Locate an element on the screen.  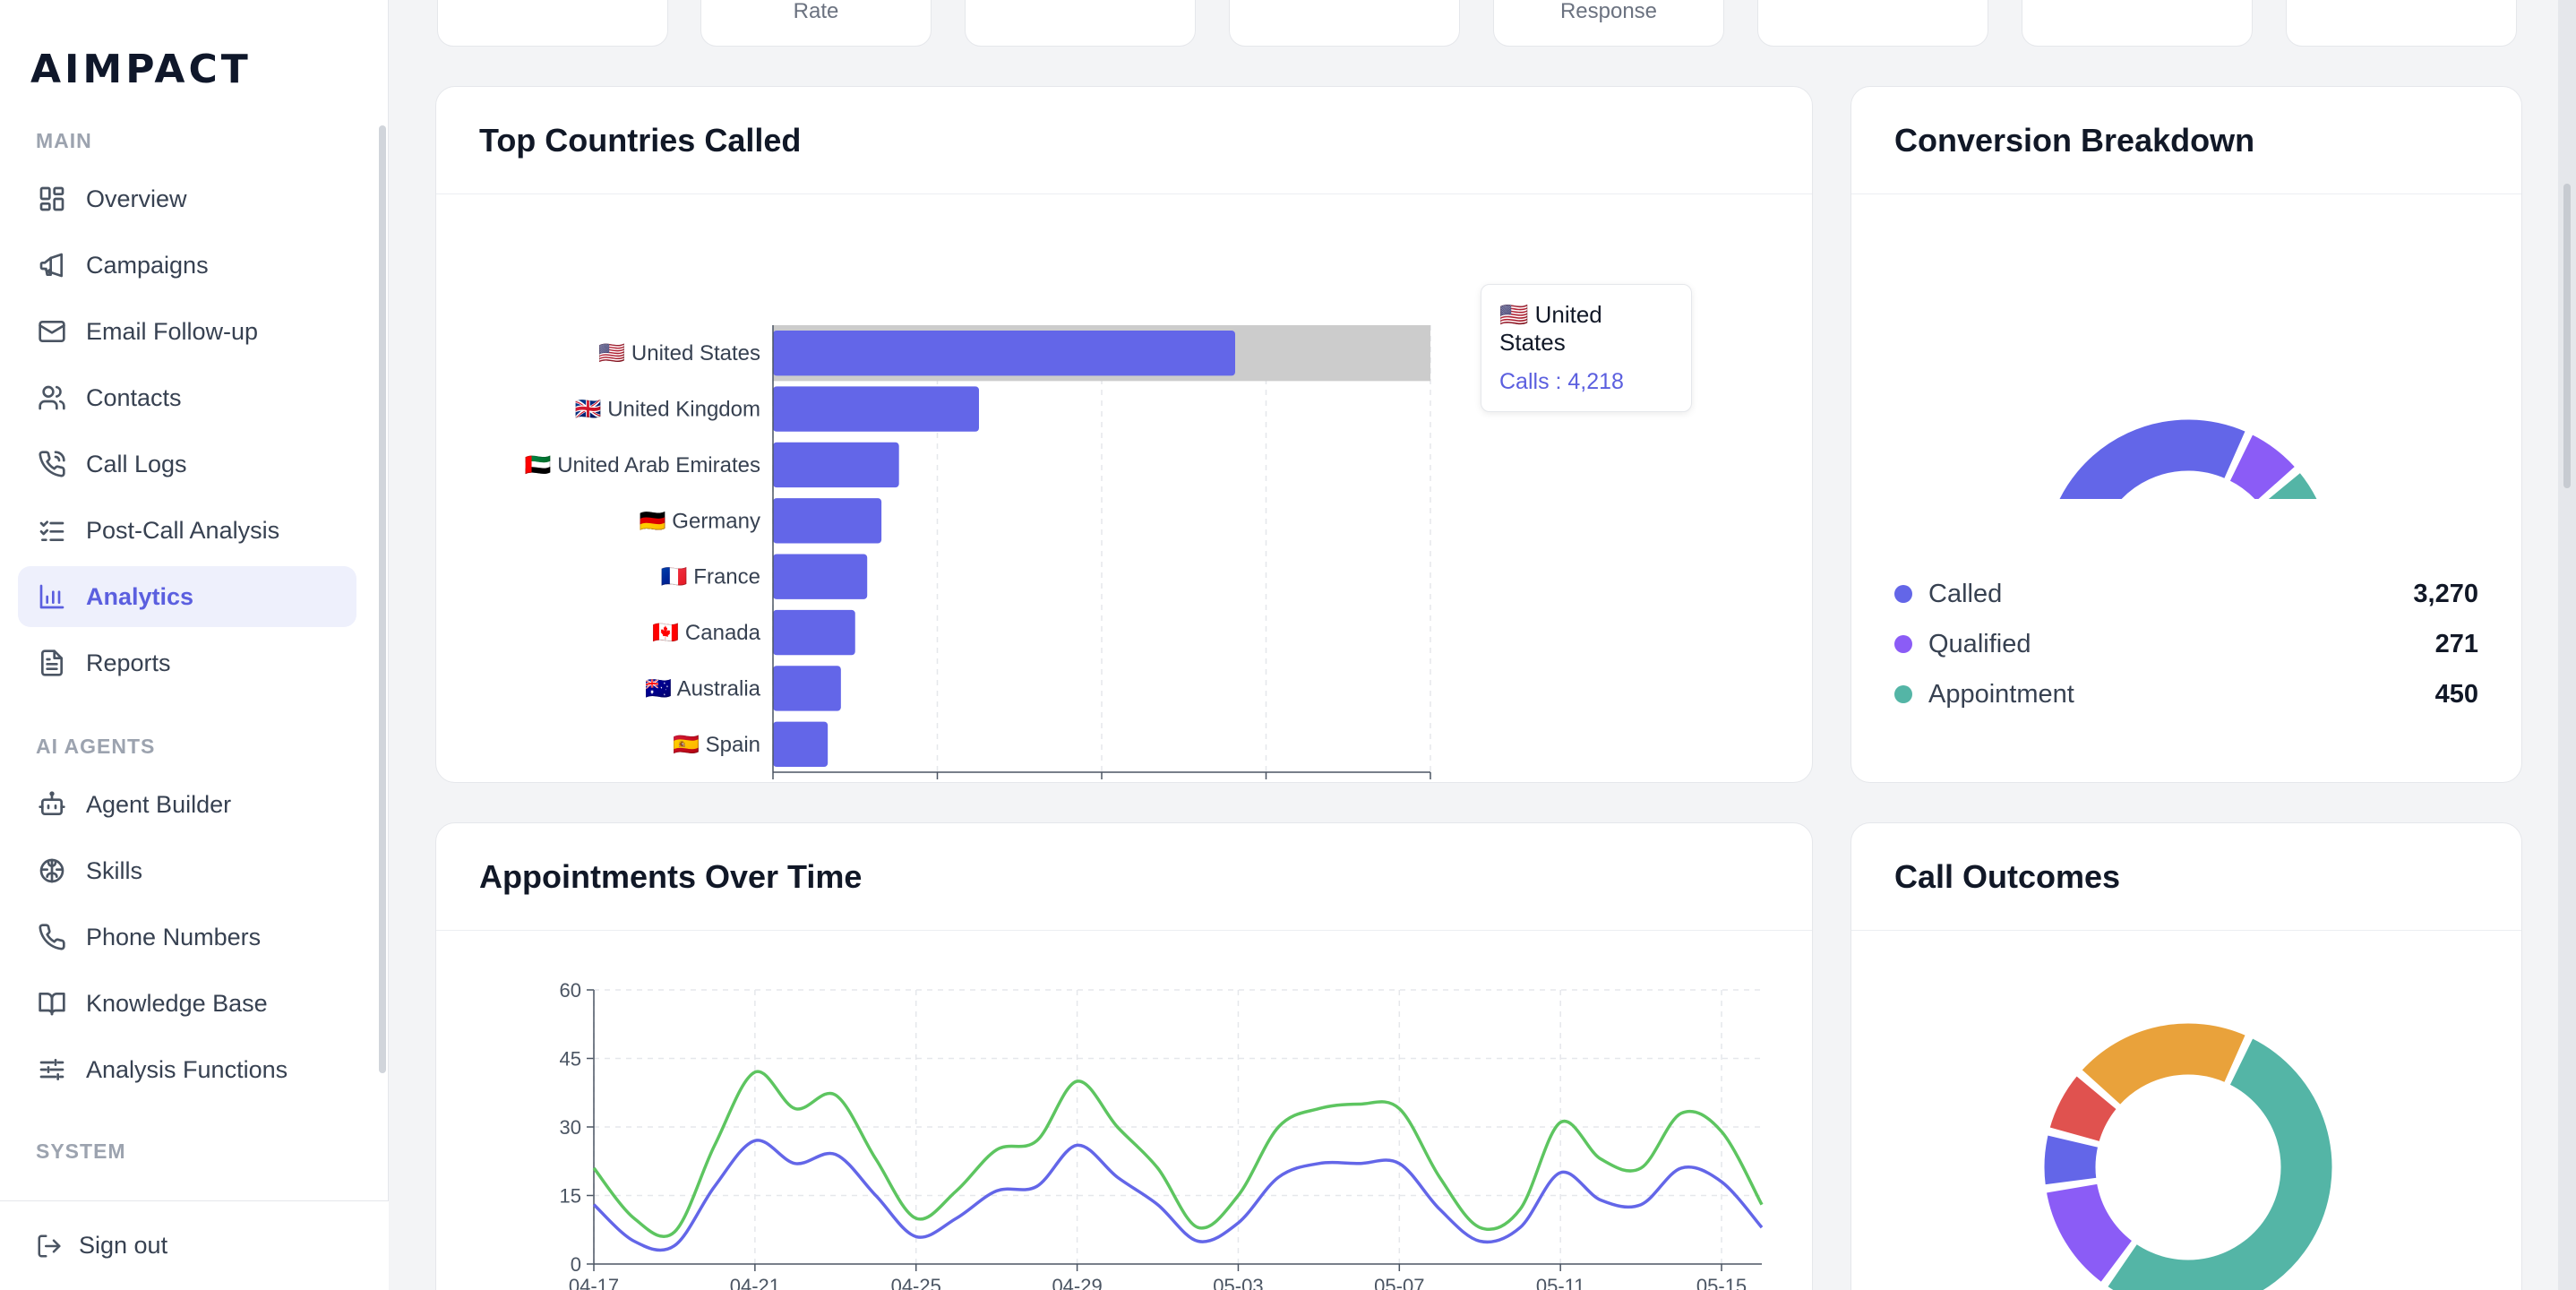
sidebar-item-agent-builder: Agent Builder is located at coordinates (187, 804).